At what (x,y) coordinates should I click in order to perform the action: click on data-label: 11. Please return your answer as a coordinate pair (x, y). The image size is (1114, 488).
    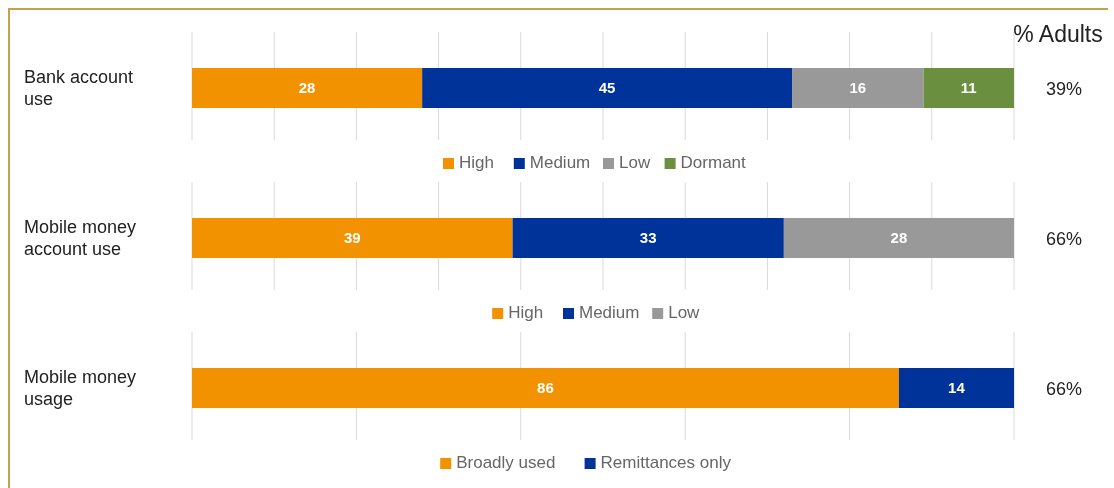
    Looking at the image, I should click on (968, 87).